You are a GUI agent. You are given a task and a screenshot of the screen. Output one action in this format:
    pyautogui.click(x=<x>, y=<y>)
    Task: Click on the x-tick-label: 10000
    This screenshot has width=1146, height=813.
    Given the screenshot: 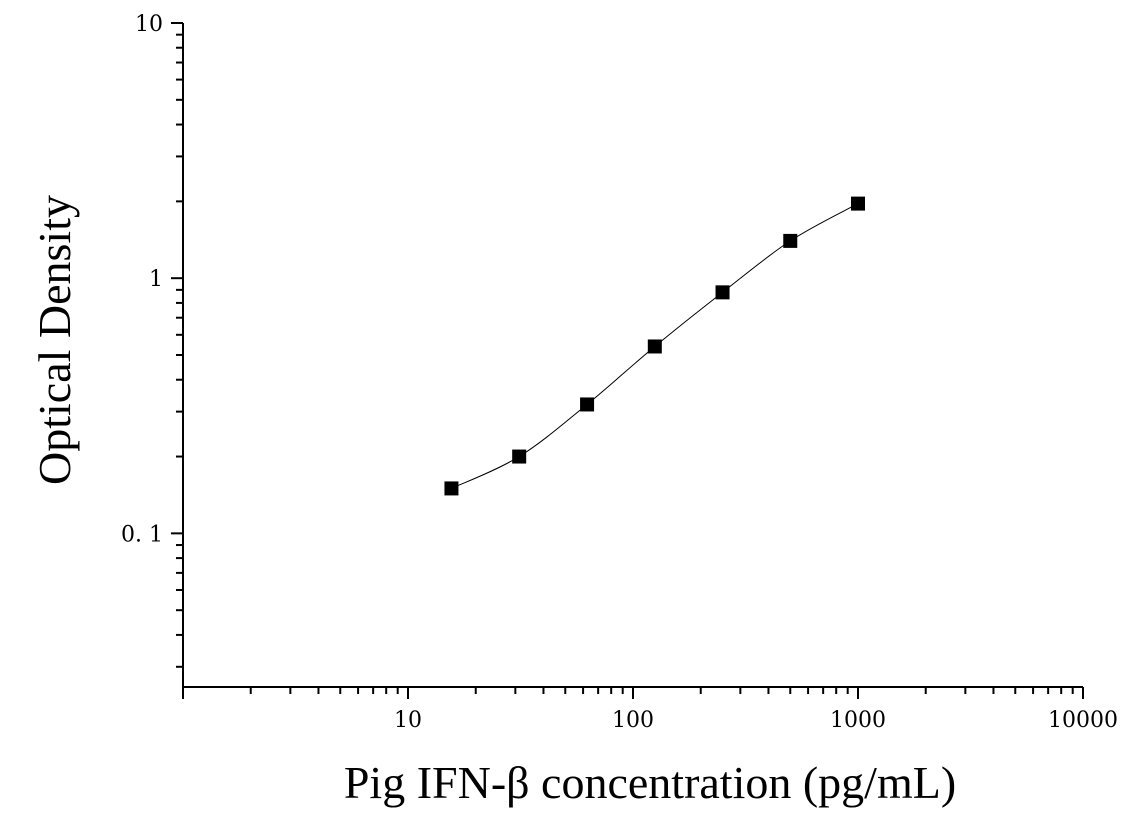 What is the action you would take?
    pyautogui.click(x=1083, y=720)
    